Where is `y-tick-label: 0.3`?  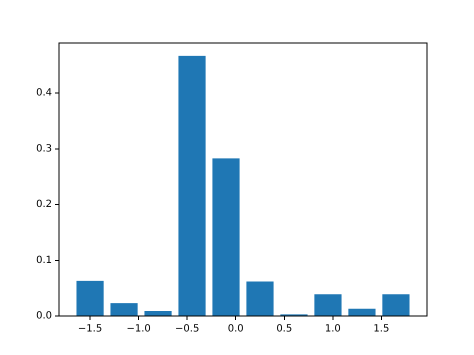 y-tick-label: 0.3 is located at coordinates (44, 148).